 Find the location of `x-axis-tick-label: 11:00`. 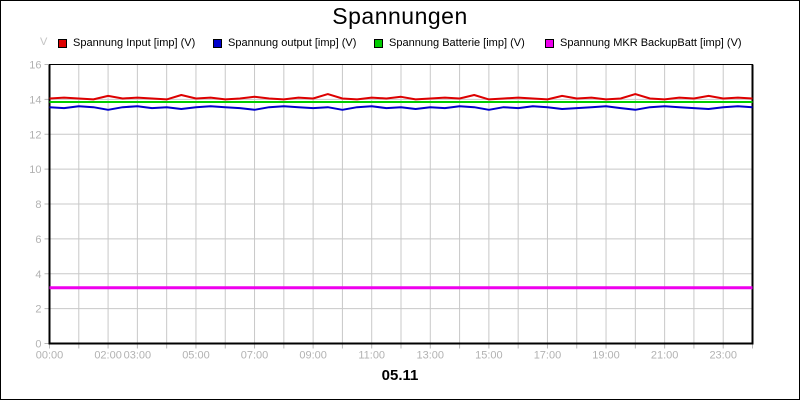

x-axis-tick-label: 11:00 is located at coordinates (371, 356).